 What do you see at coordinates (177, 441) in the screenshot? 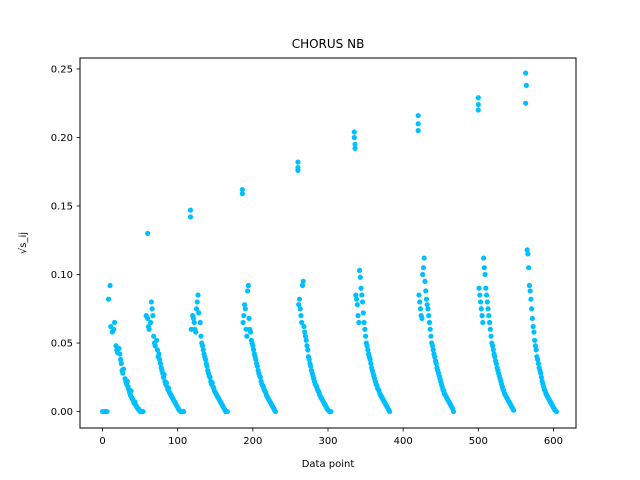
I see `x-tick-label: 100` at bounding box center [177, 441].